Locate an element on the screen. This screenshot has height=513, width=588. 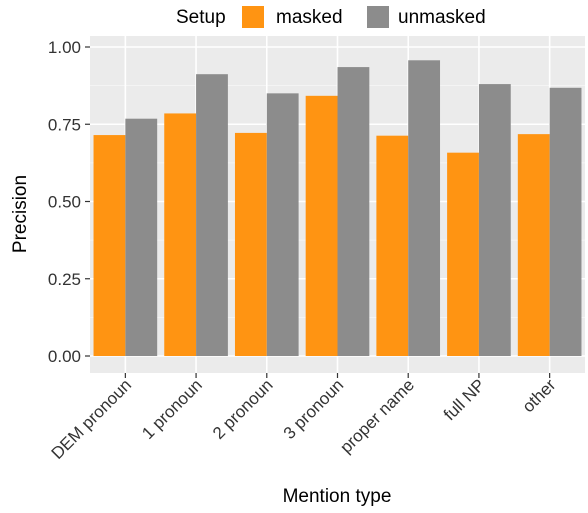
x-tick-label: 3 pronoun is located at coordinates (314, 409).